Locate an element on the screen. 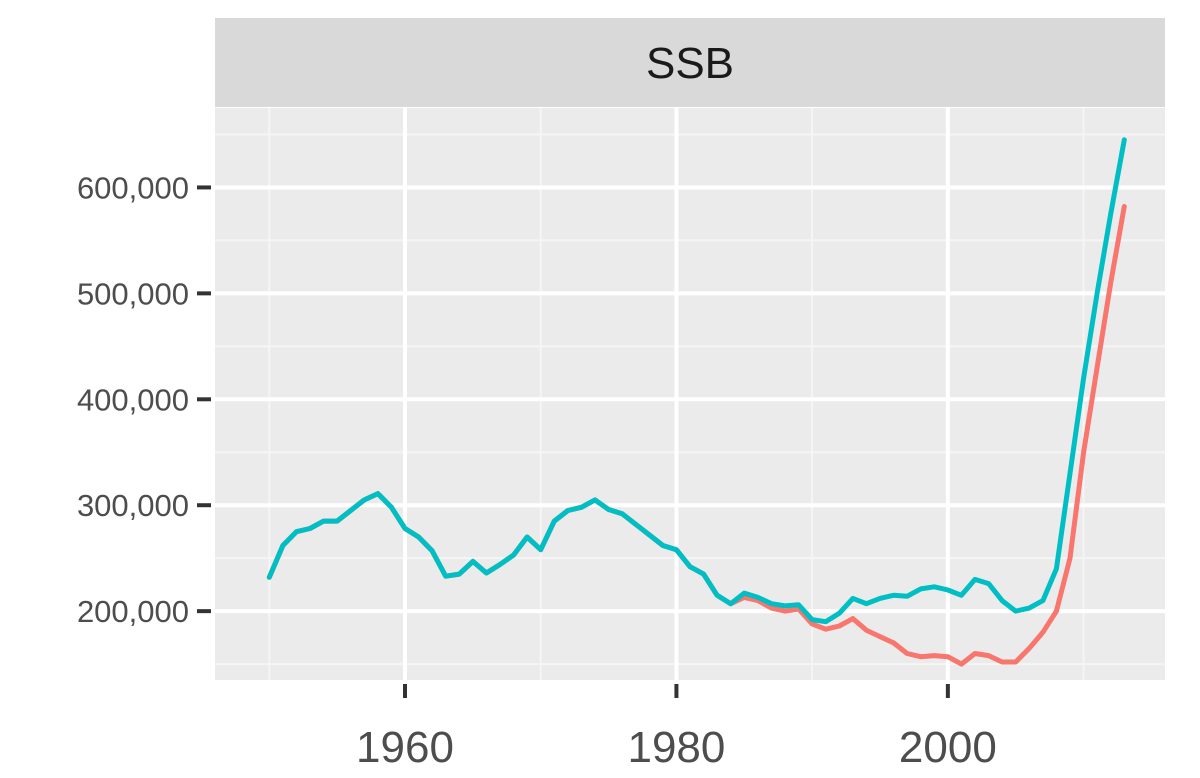  y-tick-label: 400,000 is located at coordinates (133, 399).